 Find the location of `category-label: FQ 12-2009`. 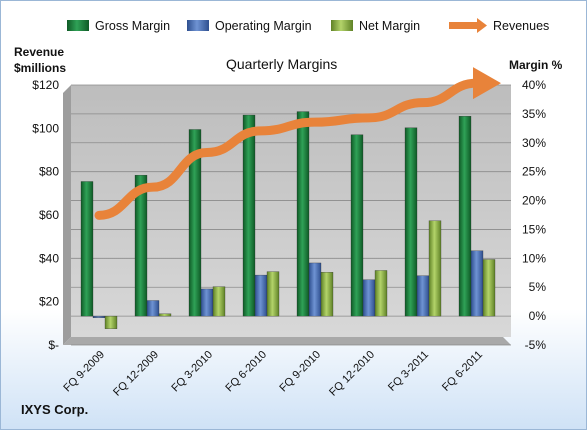

category-label: FQ 12-2009 is located at coordinates (136, 374).